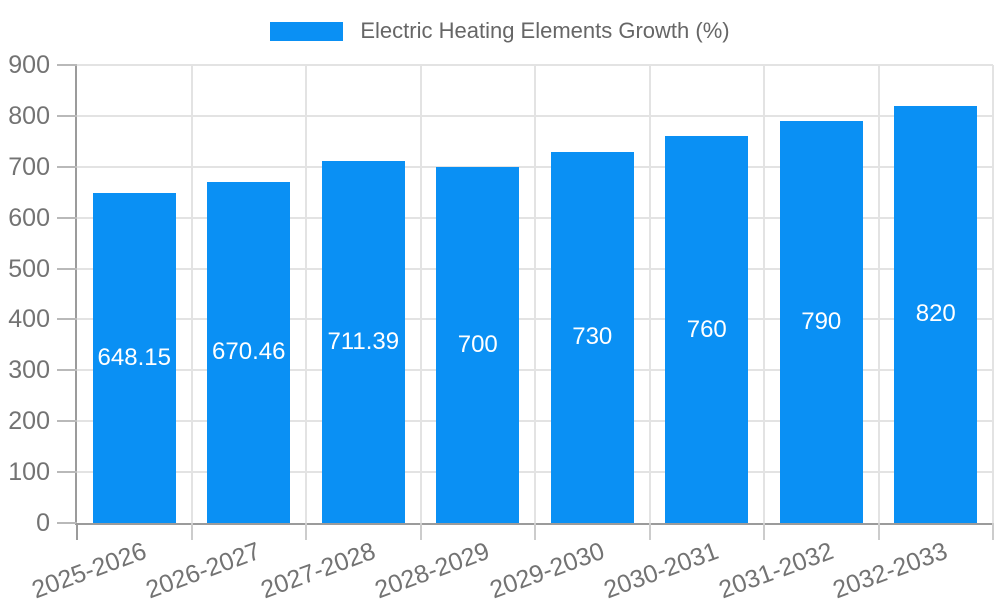 The width and height of the screenshot is (1000, 600). I want to click on bar-value-label: 700, so click(477, 344).